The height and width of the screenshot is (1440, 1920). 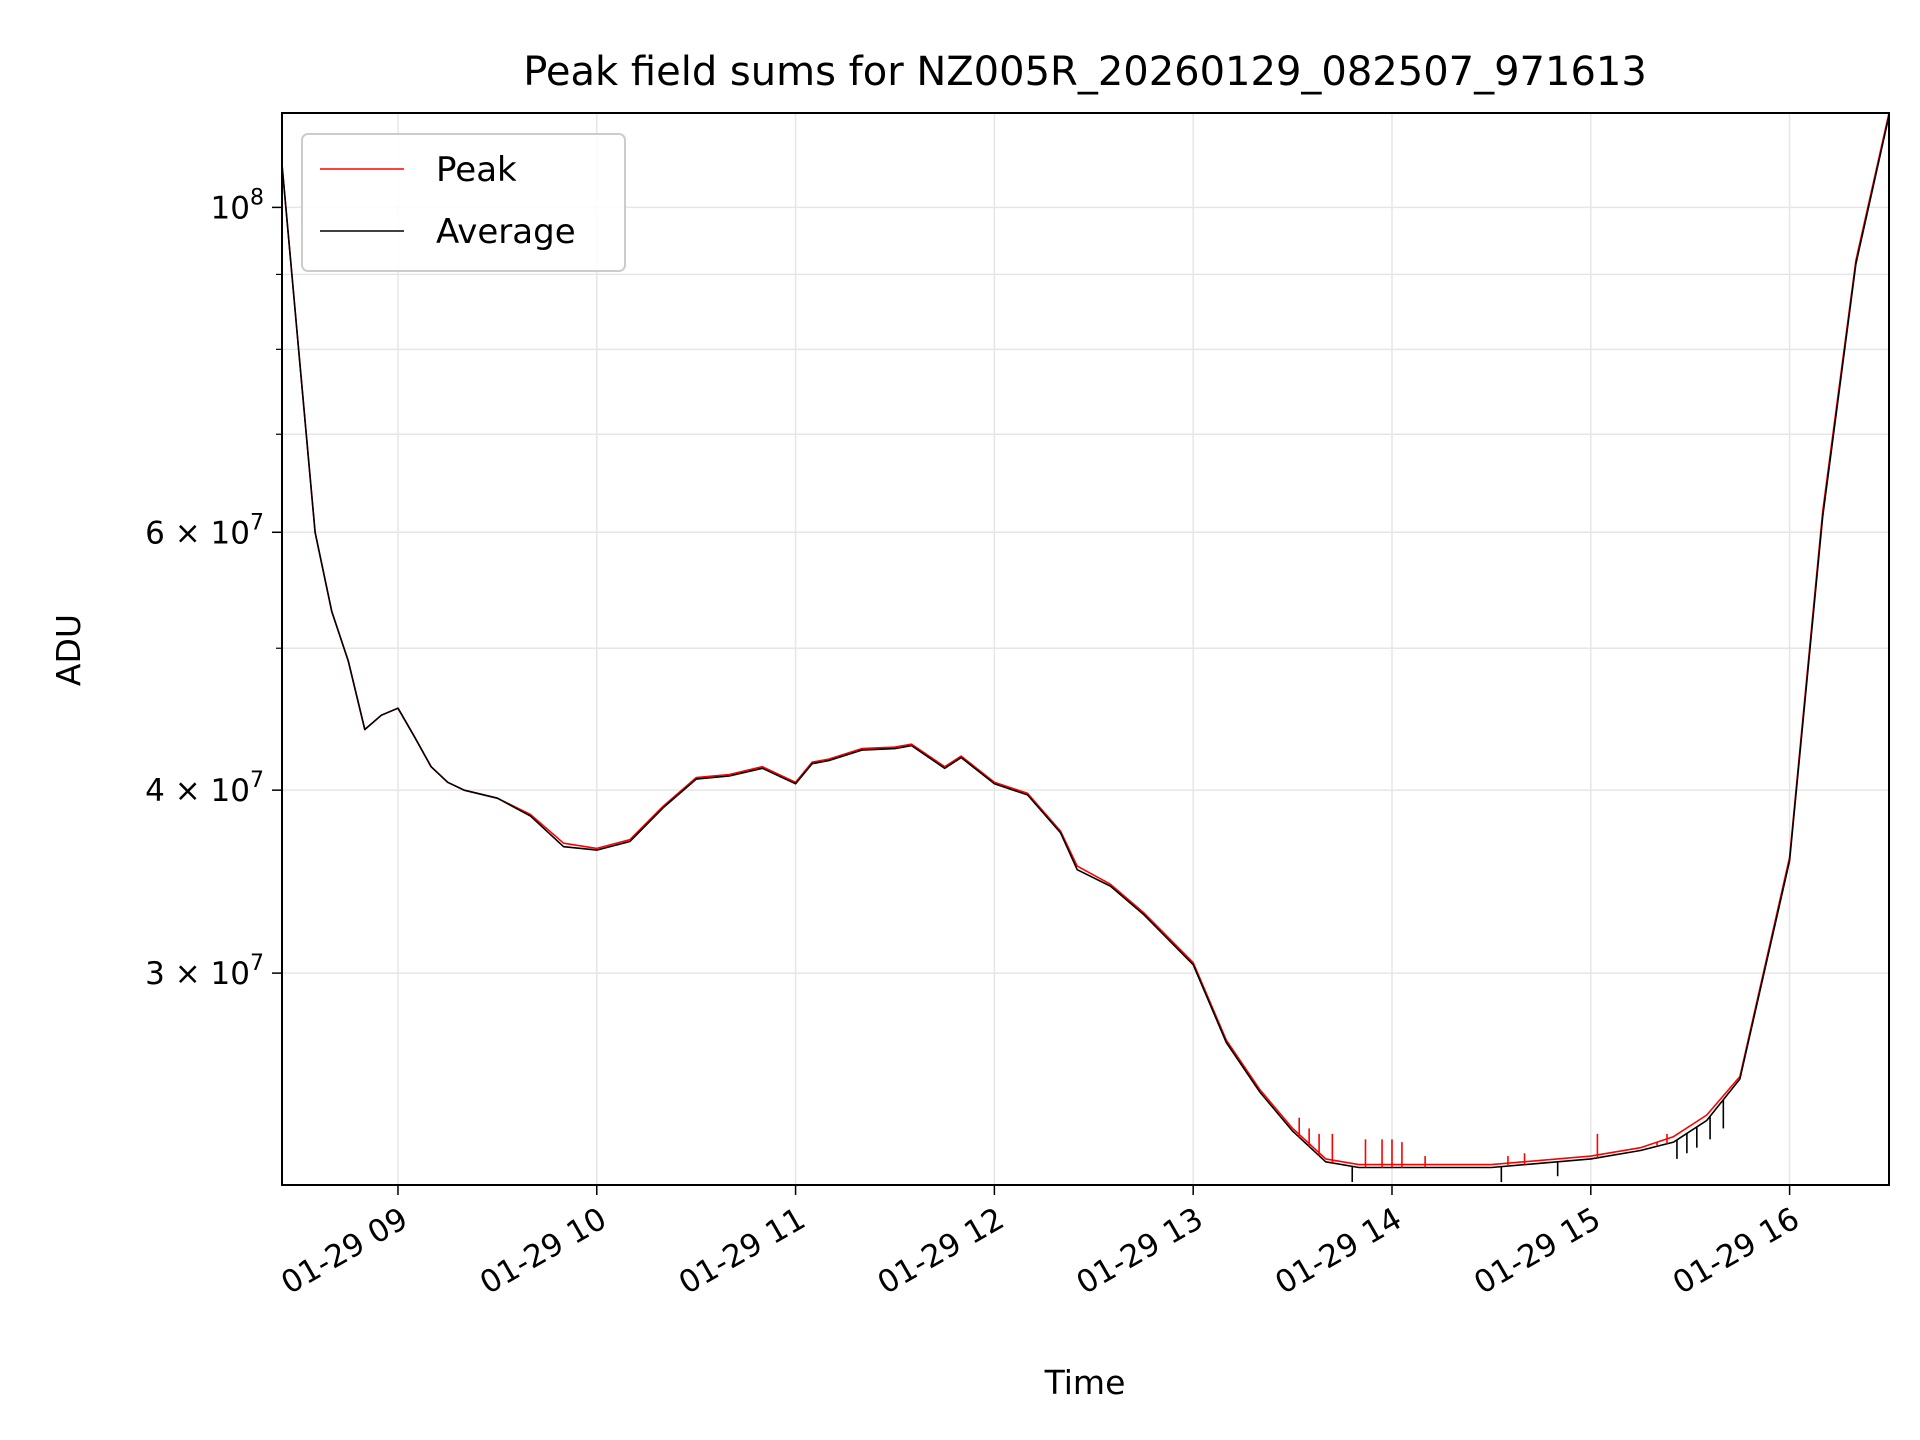 I want to click on legend: Peak Average, so click(x=463, y=202).